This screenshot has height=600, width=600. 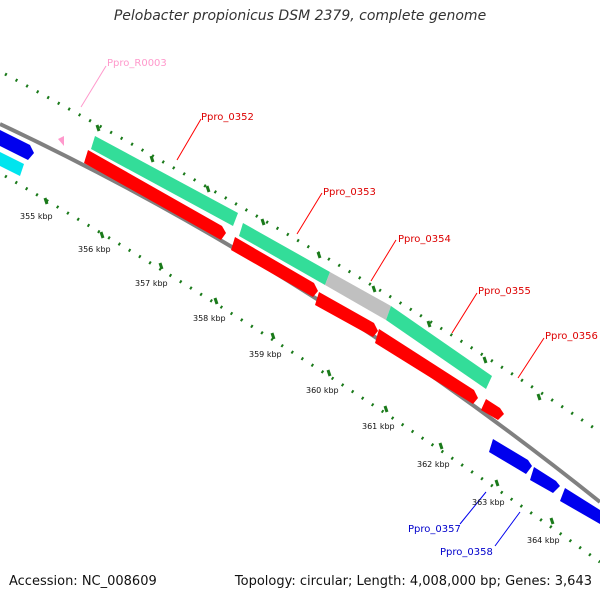 I want to click on ruler-label-361: 361 kbp, so click(x=378, y=426).